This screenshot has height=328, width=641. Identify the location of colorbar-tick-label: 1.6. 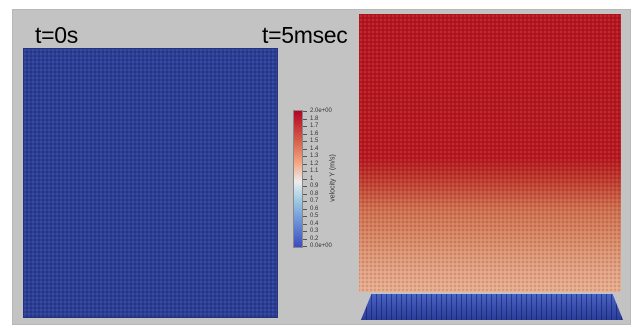
(314, 133).